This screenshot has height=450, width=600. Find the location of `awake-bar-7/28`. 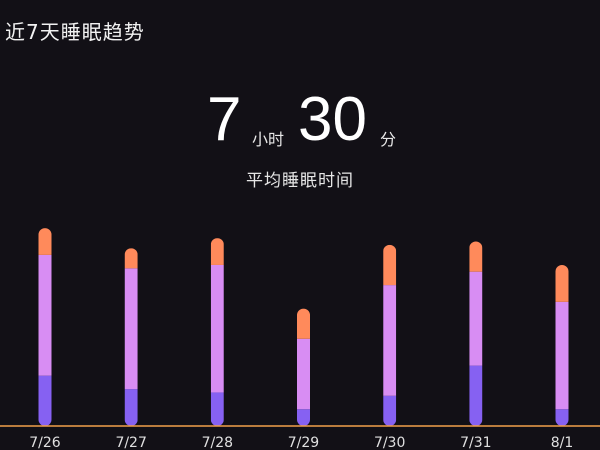

awake-bar-7/28 is located at coordinates (217, 251).